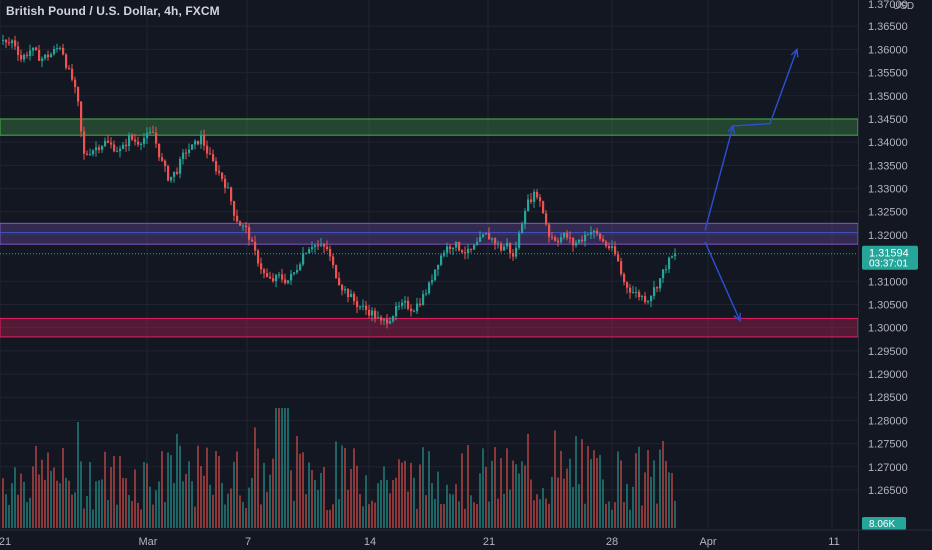  I want to click on price-axis, so click(895, 275).